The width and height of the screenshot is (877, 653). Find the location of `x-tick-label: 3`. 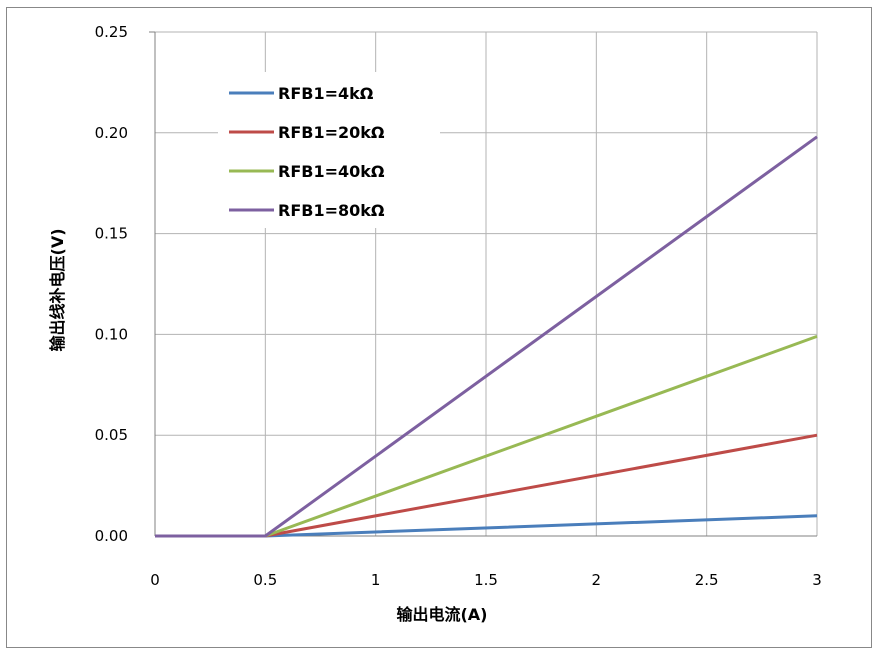

x-tick-label: 3 is located at coordinates (817, 580).